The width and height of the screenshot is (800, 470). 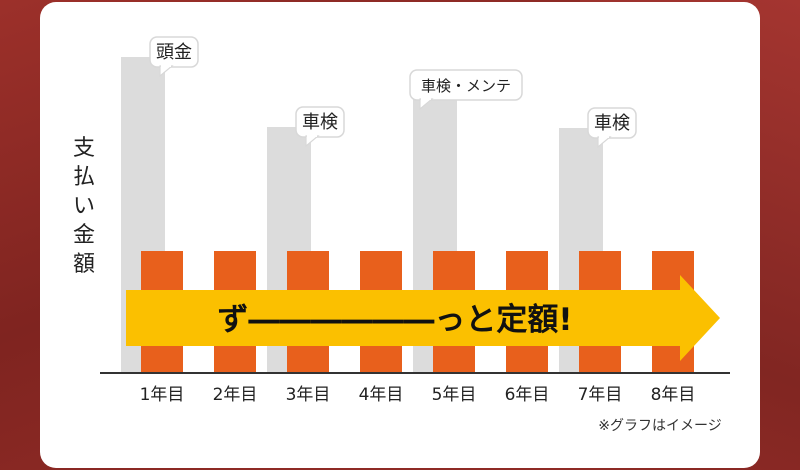 What do you see at coordinates (235, 395) in the screenshot?
I see `x-tick-label-2: 2年目` at bounding box center [235, 395].